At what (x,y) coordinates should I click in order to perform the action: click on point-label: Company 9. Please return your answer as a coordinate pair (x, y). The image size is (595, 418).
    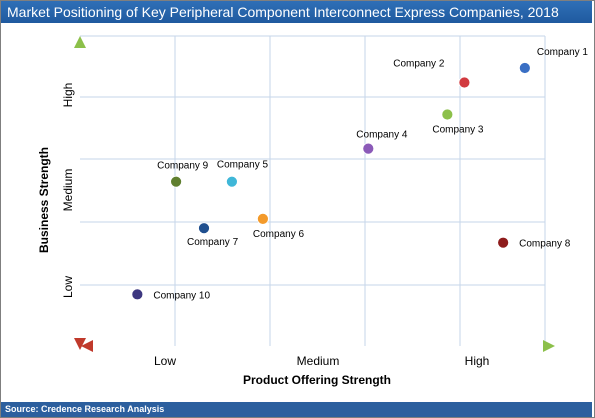
    Looking at the image, I should click on (183, 166).